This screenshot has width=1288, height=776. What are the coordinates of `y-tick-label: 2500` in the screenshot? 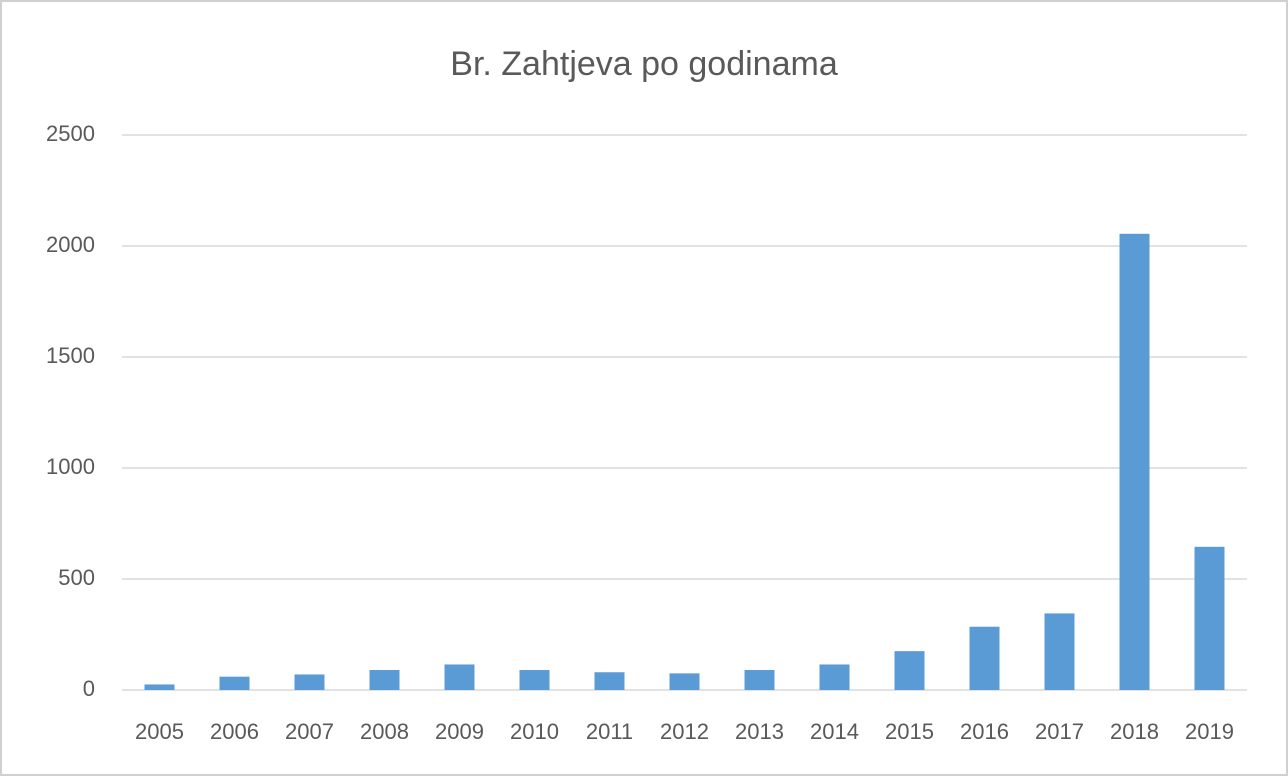 It's located at (70, 133).